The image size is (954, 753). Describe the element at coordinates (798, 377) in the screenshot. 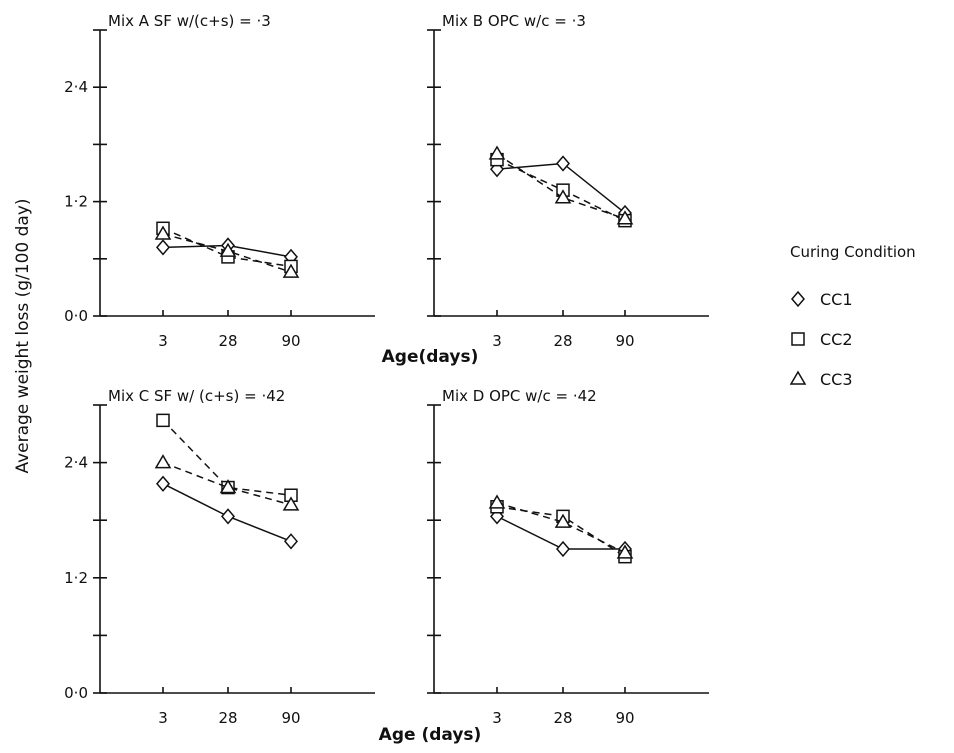

I see `legend-marker-triangle` at that location.